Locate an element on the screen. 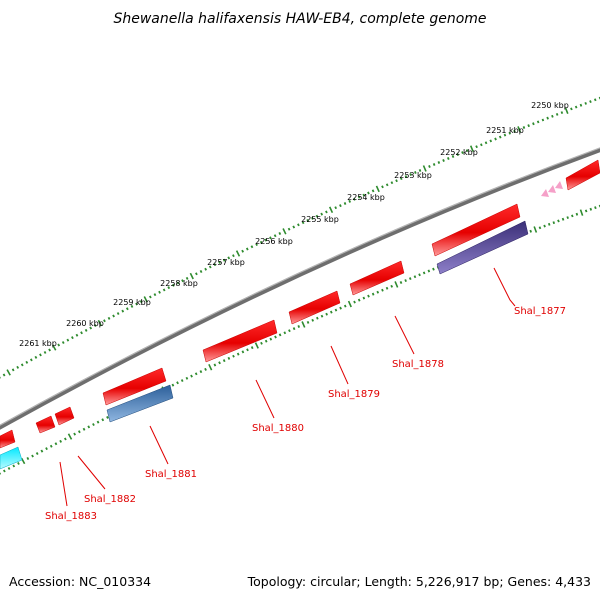 This screenshot has width=600, height=600. gene-label: Shal_1881 is located at coordinates (171, 474).